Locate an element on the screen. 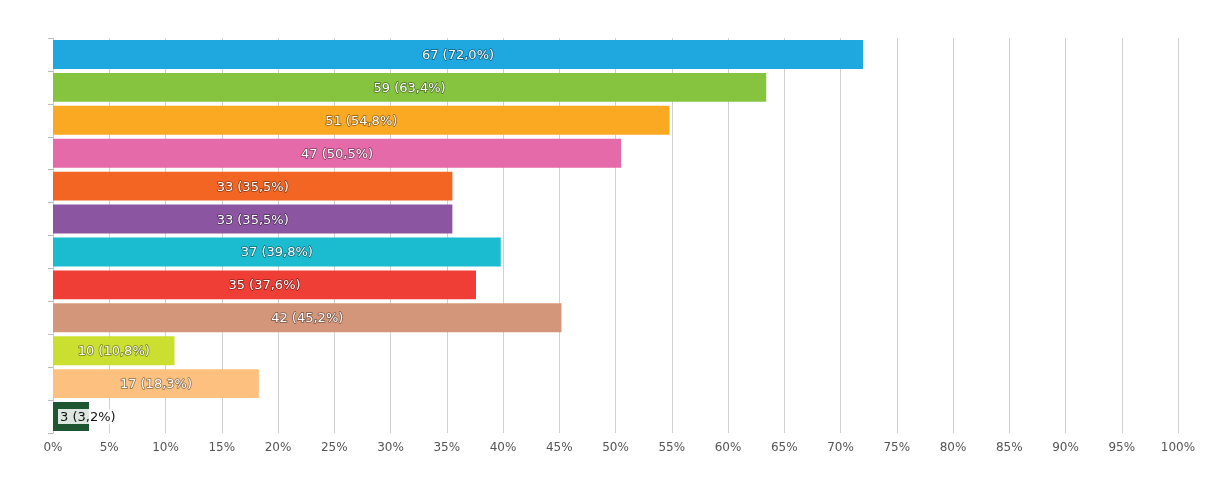  x-tick-label: 10% is located at coordinates (165, 447).